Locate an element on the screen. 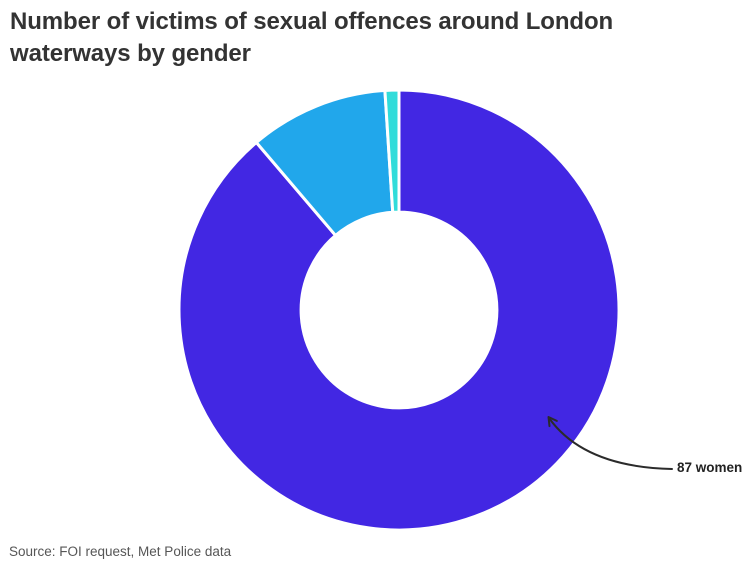 This screenshot has height=569, width=752. annotation-label: 87 women is located at coordinates (710, 467).